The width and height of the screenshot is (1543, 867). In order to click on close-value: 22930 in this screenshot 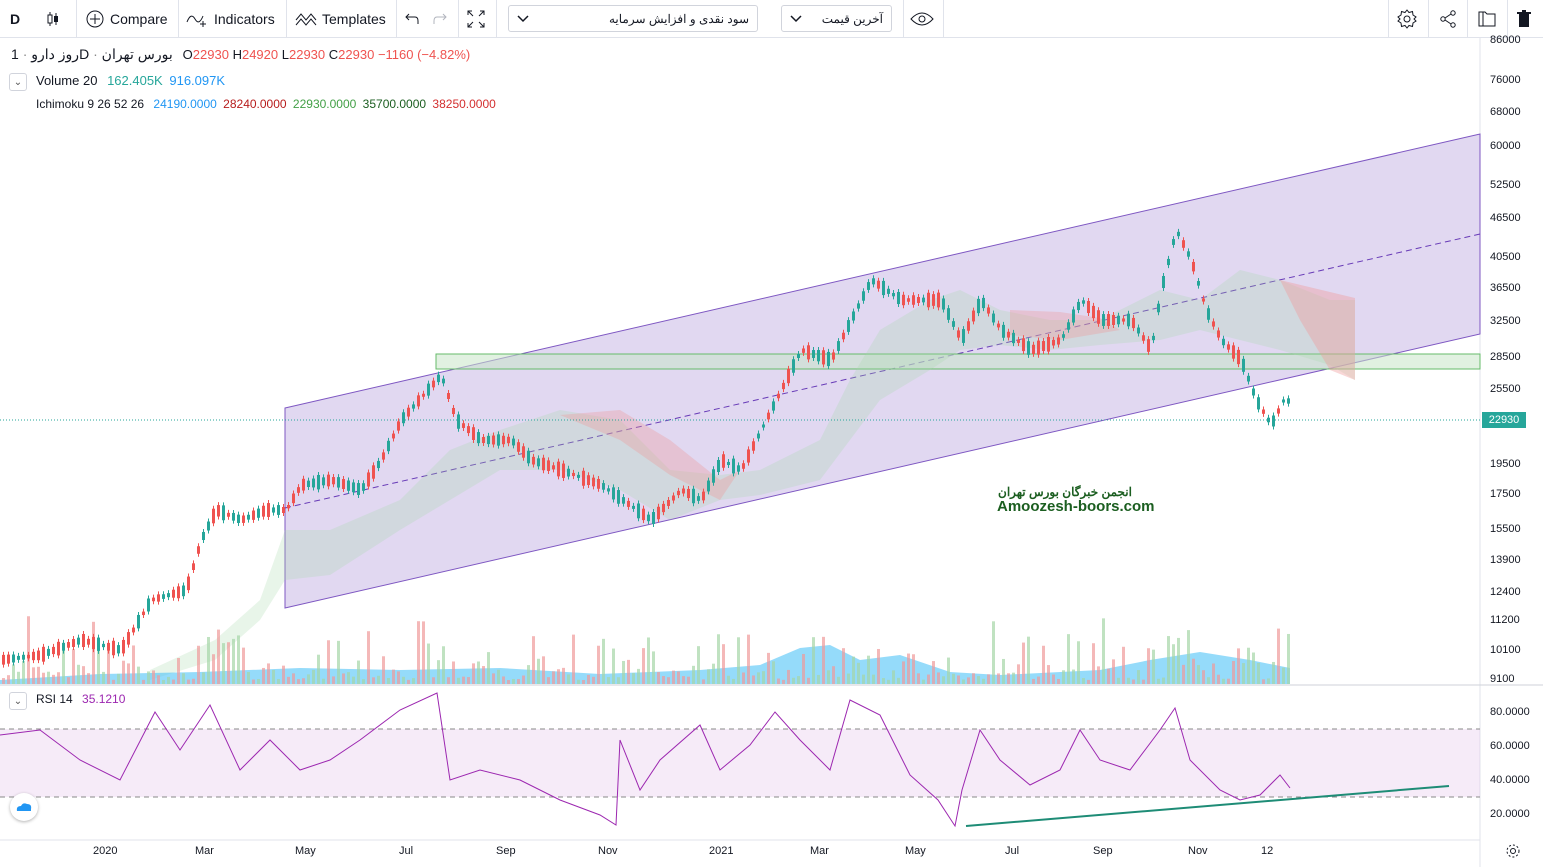, I will do `click(356, 54)`.